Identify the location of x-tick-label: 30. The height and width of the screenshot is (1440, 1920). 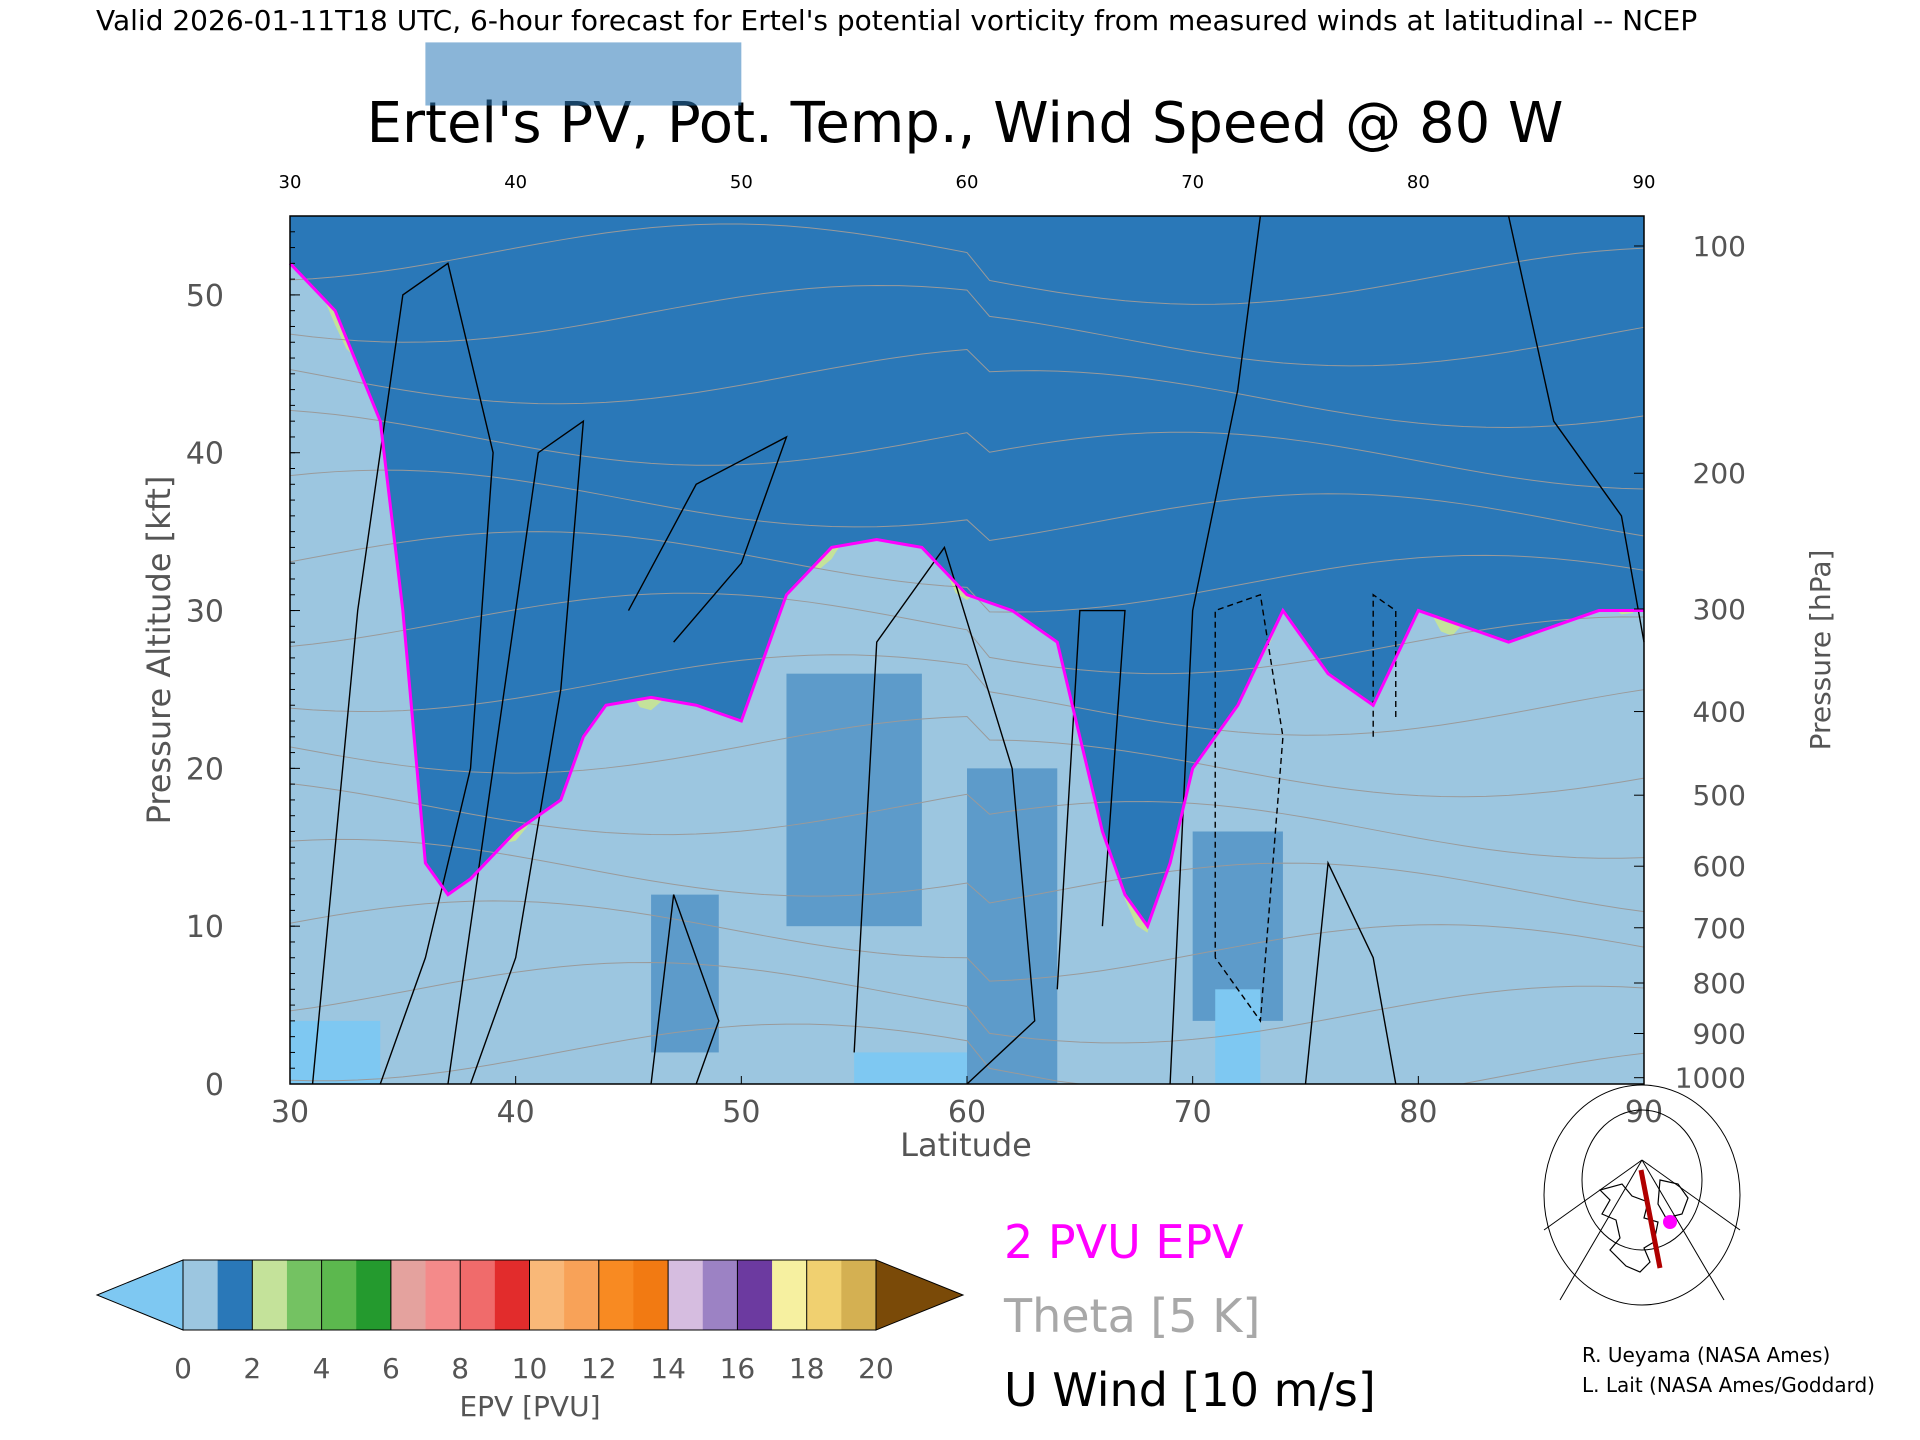
(290, 1112).